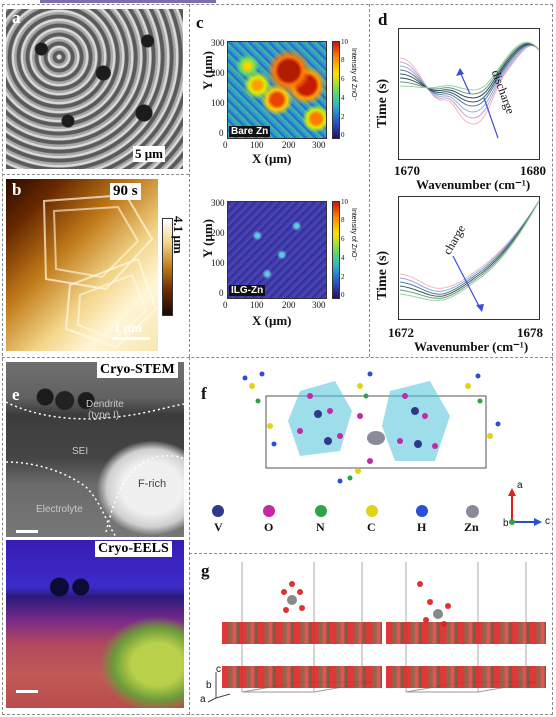  I want to click on divider-f-g, so click(371, 553).